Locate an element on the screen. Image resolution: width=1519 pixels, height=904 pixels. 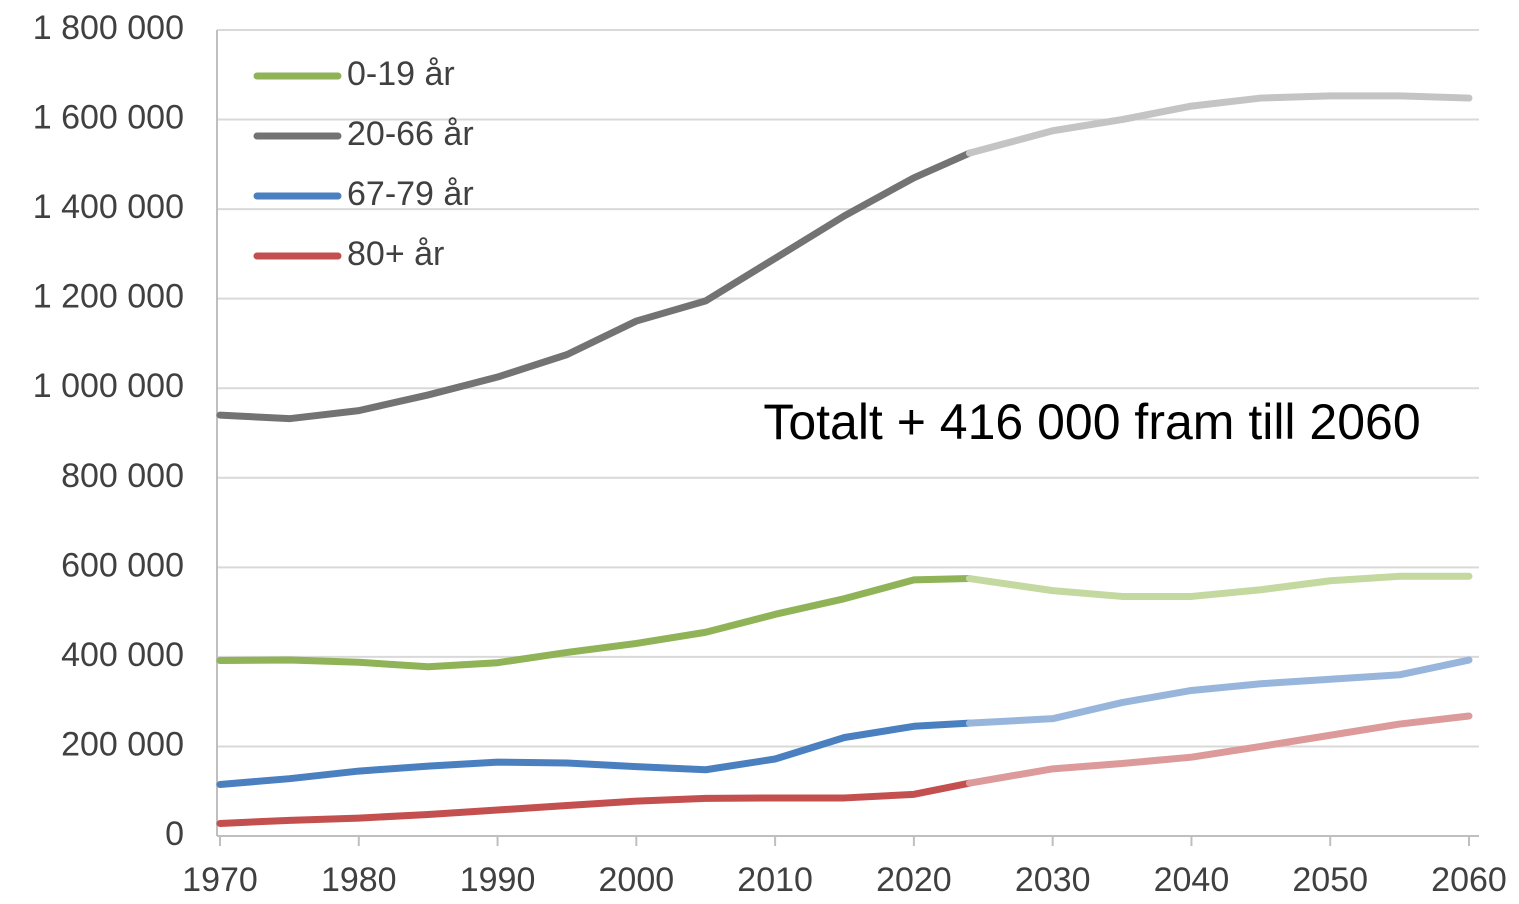
y-tick-label: 600 000 is located at coordinates (122, 565).